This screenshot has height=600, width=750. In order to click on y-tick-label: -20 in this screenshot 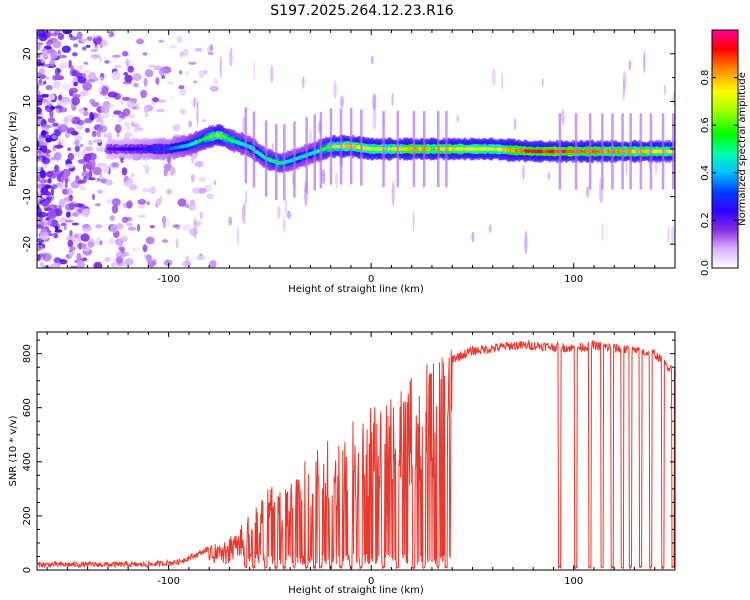, I will do `click(27, 244)`.